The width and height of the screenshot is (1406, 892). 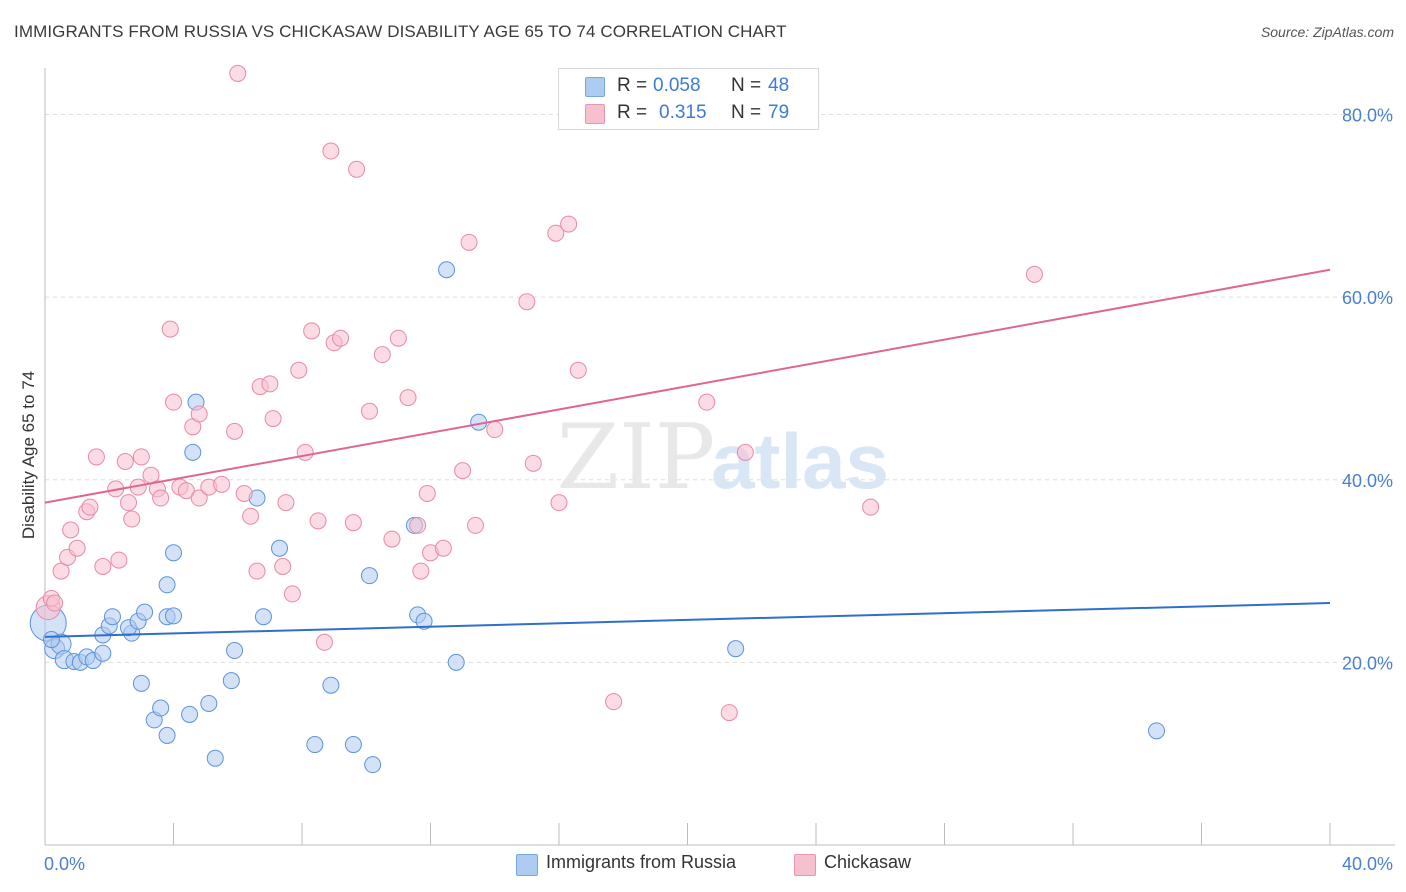 What do you see at coordinates (595, 114) in the screenshot?
I see `legend-swatch-chickasaw` at bounding box center [595, 114].